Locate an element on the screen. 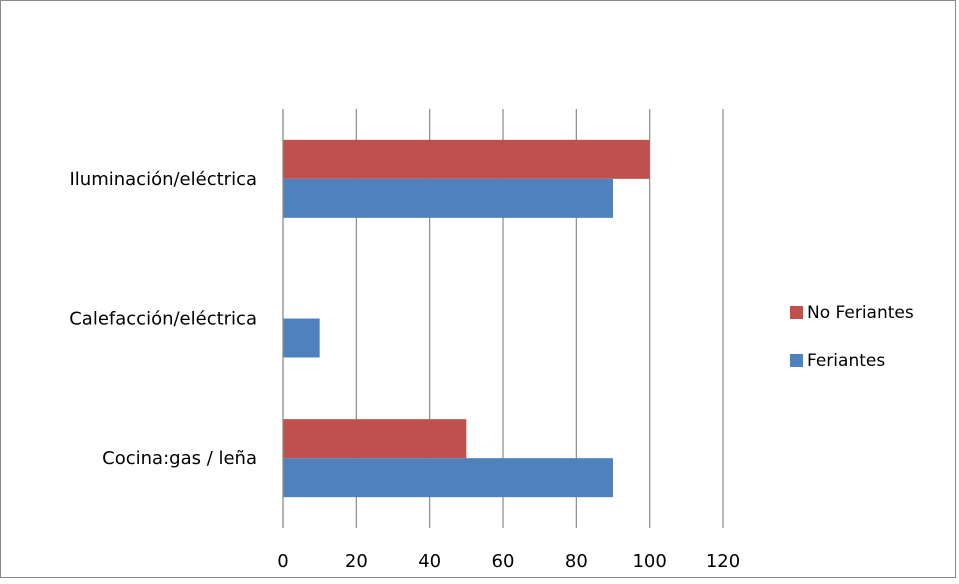 The width and height of the screenshot is (959, 584). legend: No Feriantes Feriantes is located at coordinates (852, 337).